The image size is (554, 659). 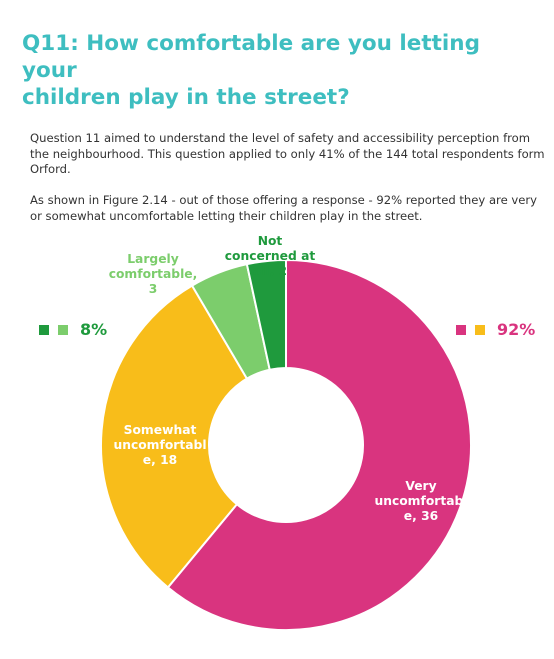 What do you see at coordinates (461, 330) in the screenshot?
I see `legend-swatch-very-uncomfortable` at bounding box center [461, 330].